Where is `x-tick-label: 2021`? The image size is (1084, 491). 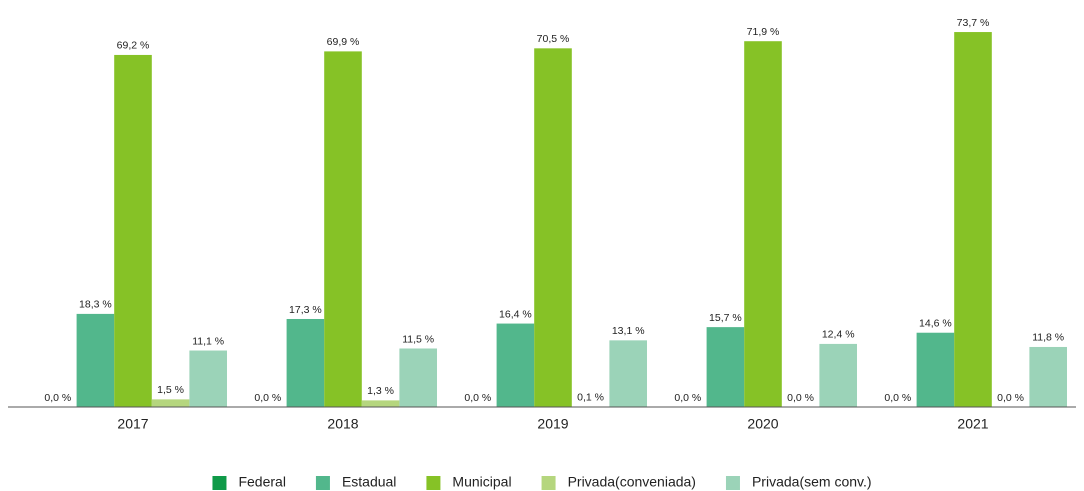
x-tick-label: 2021 is located at coordinates (972, 424).